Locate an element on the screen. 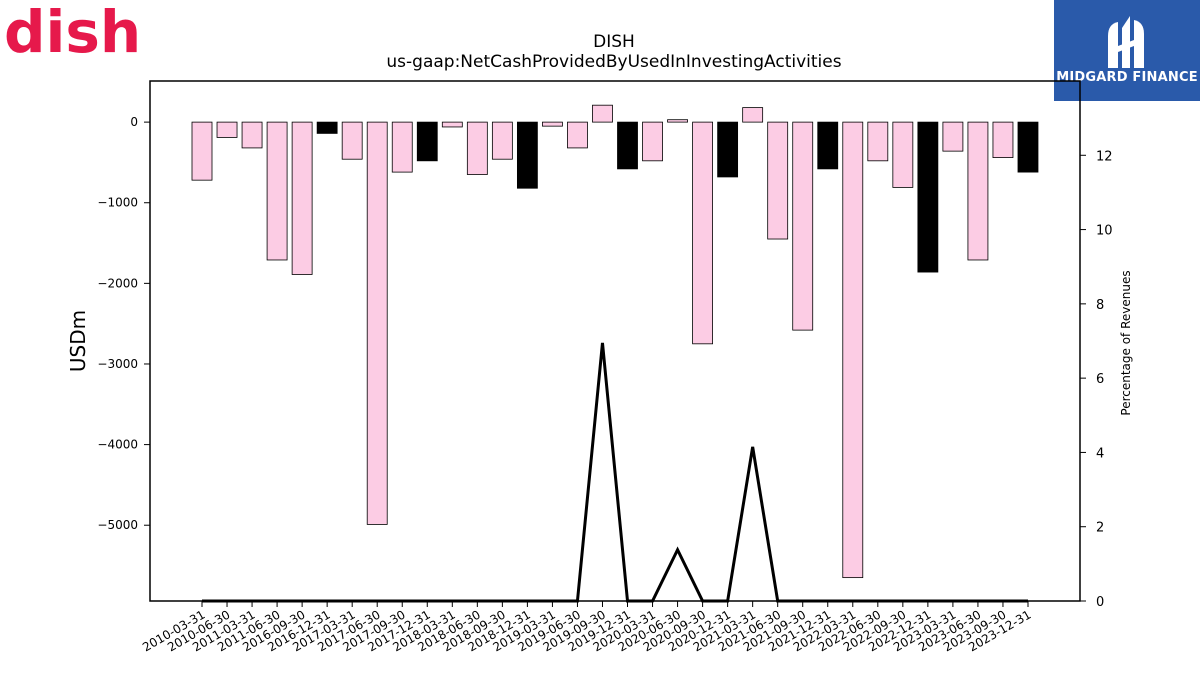 The height and width of the screenshot is (675, 1200). y2-tick-label: 2 is located at coordinates (1100, 528).